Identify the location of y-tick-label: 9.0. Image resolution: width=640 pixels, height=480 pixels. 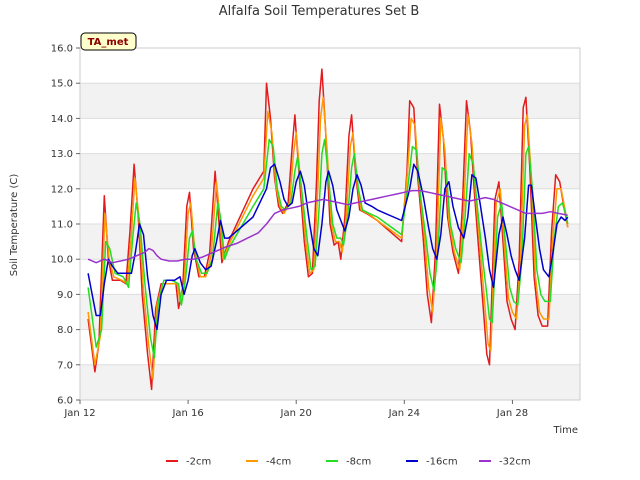
(65, 295).